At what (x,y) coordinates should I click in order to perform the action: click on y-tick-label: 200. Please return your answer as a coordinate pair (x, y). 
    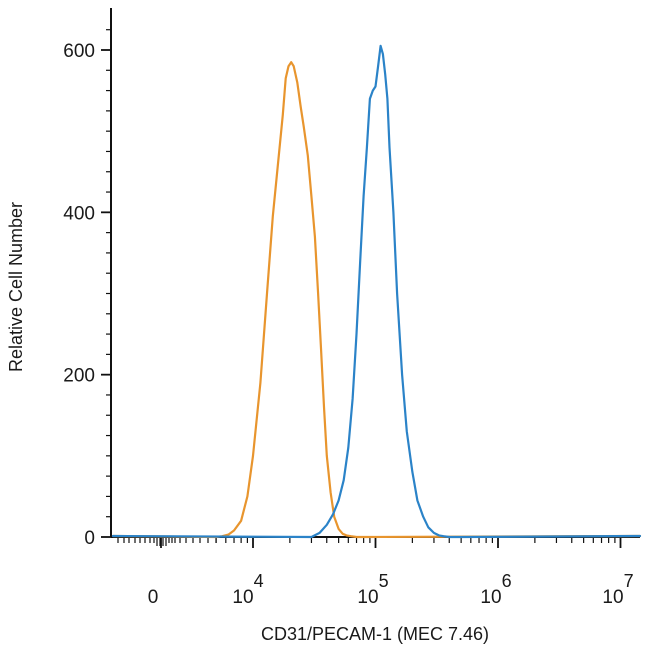
    Looking at the image, I should click on (79, 376).